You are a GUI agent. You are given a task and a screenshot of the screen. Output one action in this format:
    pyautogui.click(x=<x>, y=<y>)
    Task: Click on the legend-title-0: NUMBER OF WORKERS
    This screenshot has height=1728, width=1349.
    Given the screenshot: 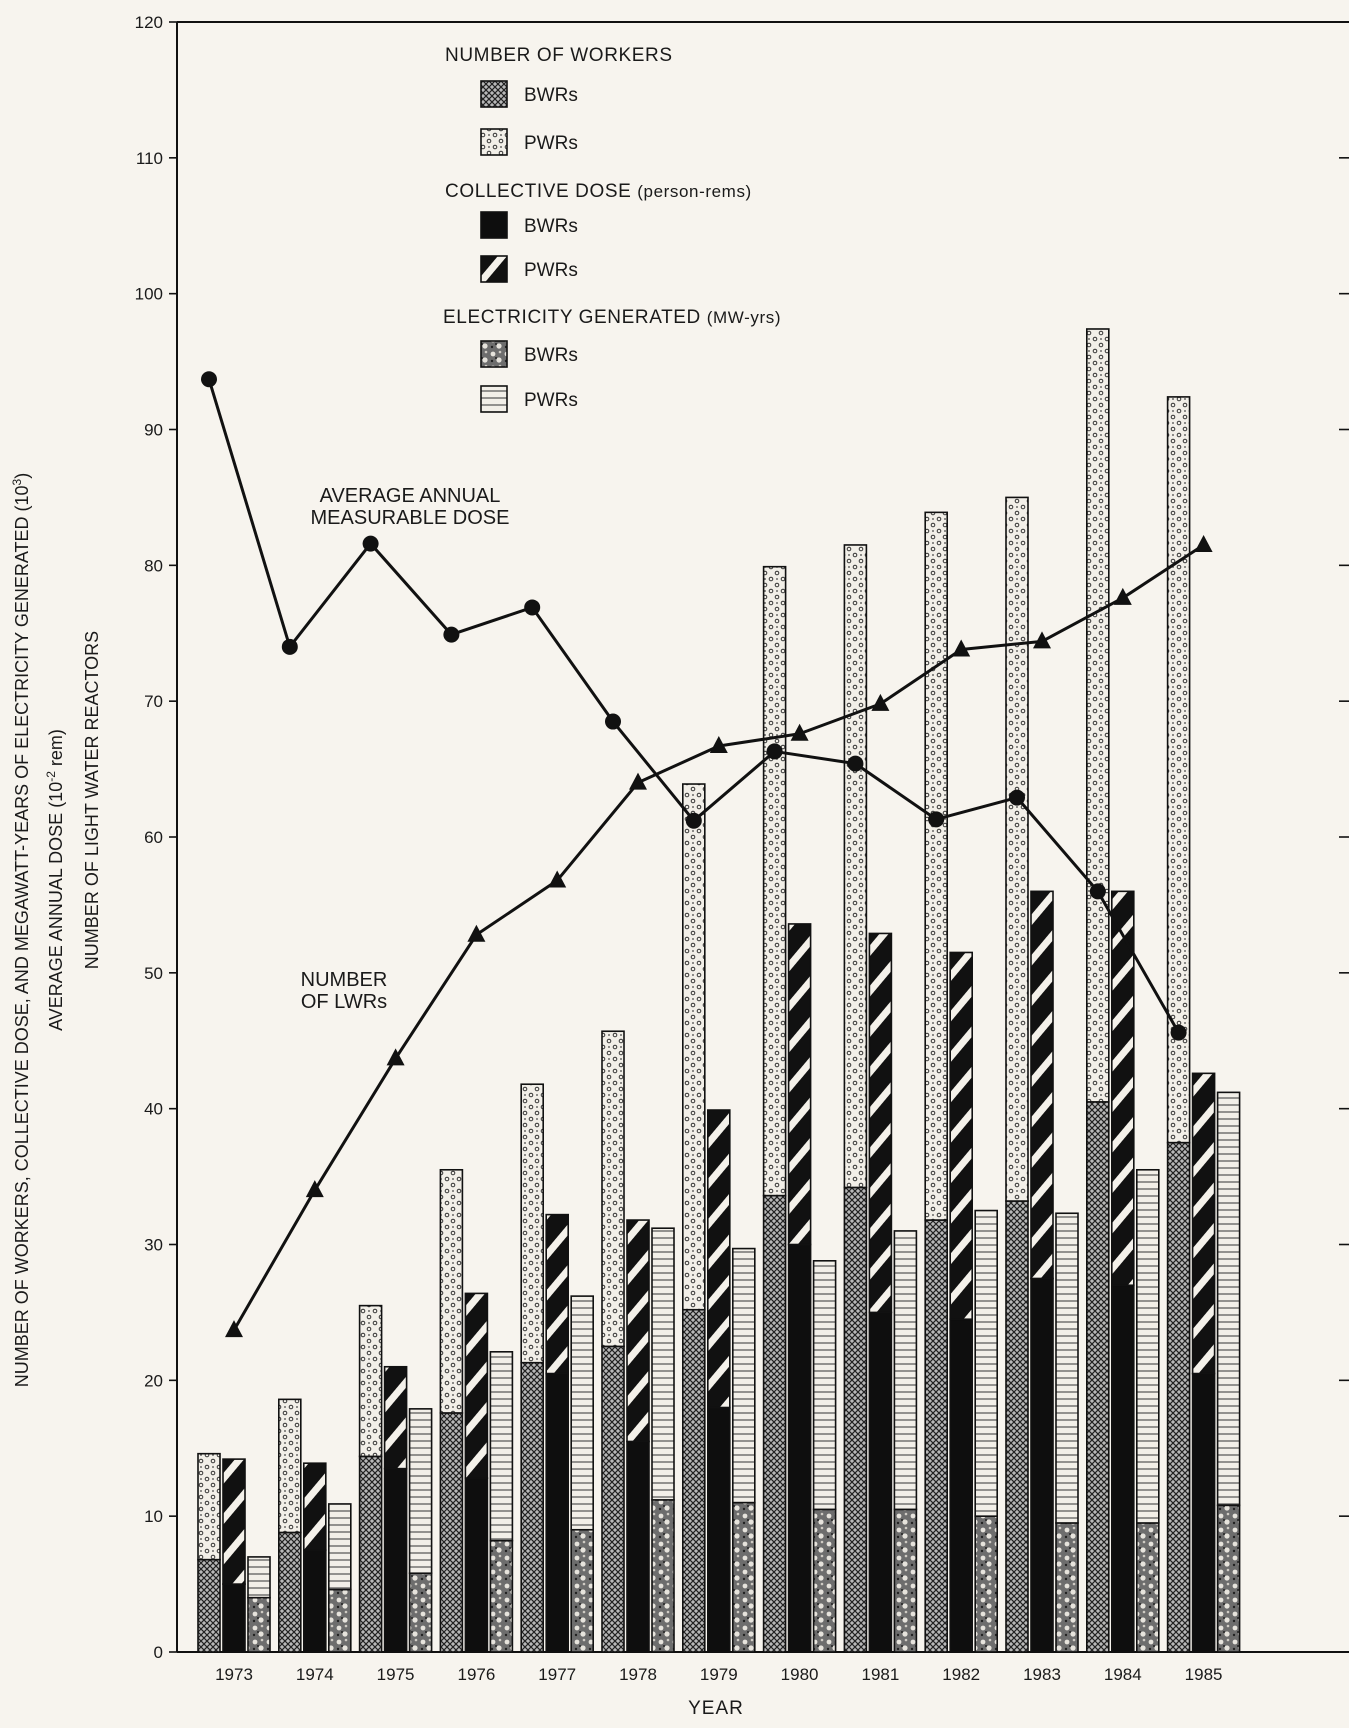 What is the action you would take?
    pyautogui.click(x=559, y=55)
    